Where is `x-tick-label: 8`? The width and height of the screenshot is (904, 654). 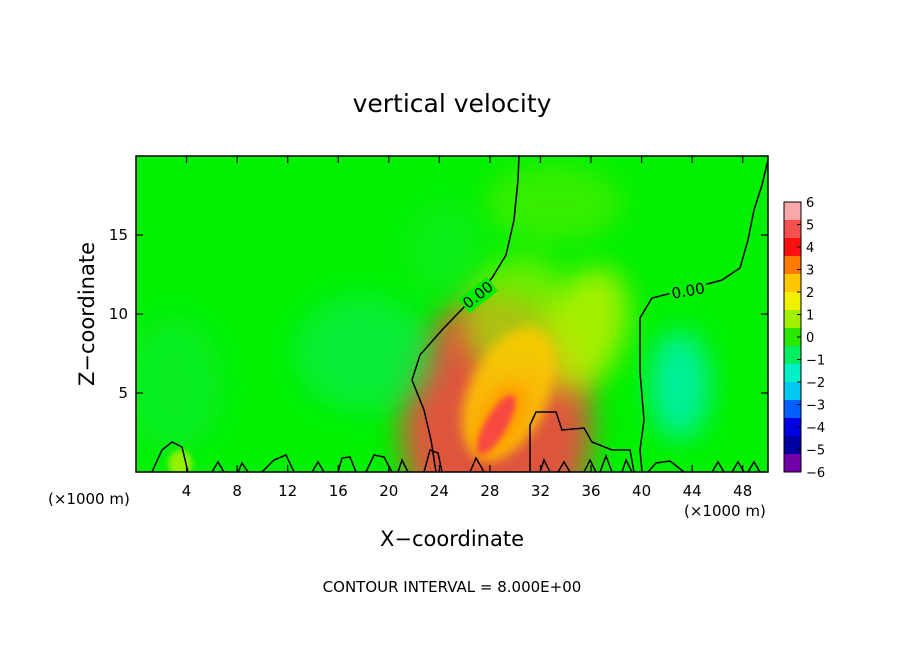
x-tick-label: 8 is located at coordinates (237, 491).